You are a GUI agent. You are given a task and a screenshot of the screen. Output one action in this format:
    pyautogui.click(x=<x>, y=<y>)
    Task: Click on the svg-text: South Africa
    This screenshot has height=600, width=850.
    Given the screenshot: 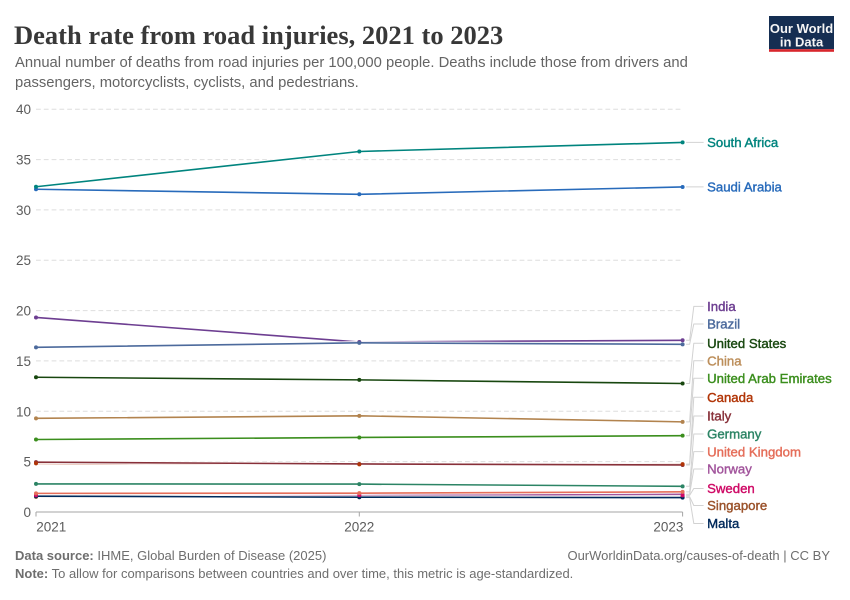 What is the action you would take?
    pyautogui.click(x=743, y=142)
    